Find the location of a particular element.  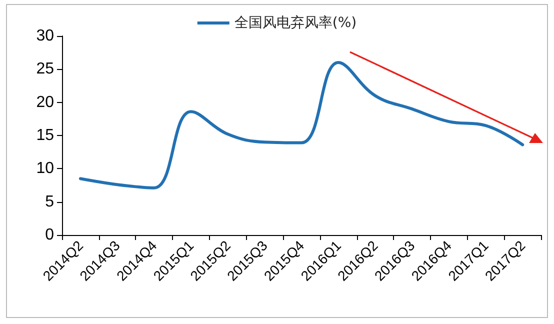

y-tick-label: 30 is located at coordinates (45, 36).